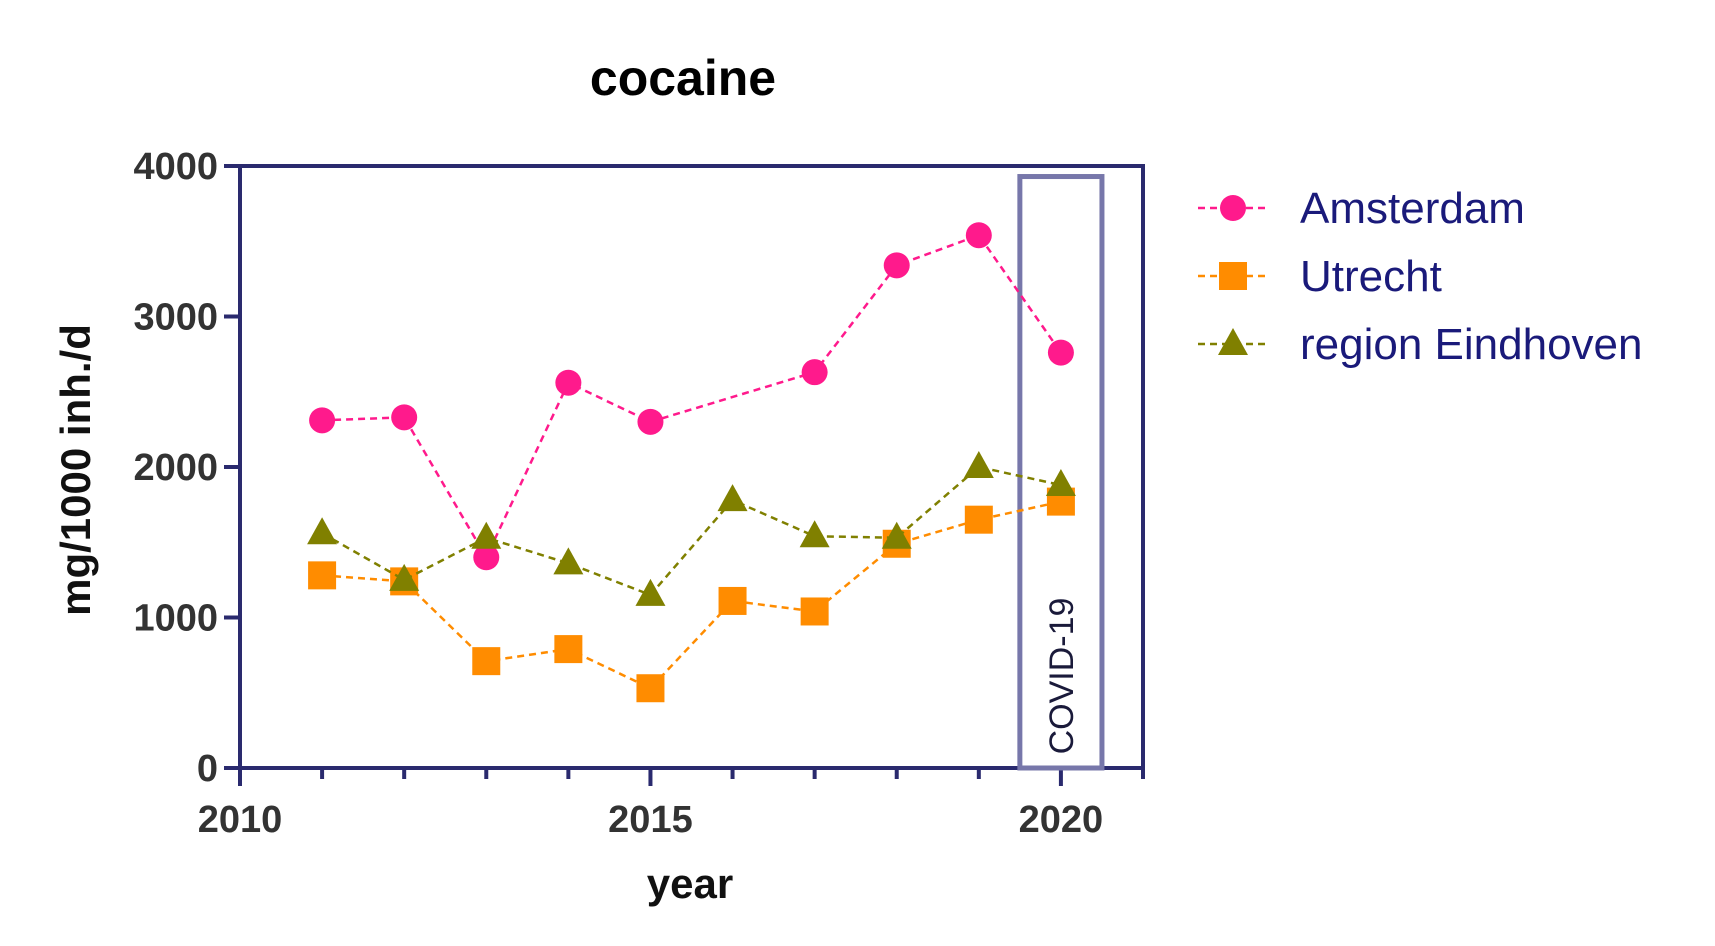 The height and width of the screenshot is (946, 1715). What do you see at coordinates (175, 167) in the screenshot?
I see `y-tick-label: 4000` at bounding box center [175, 167].